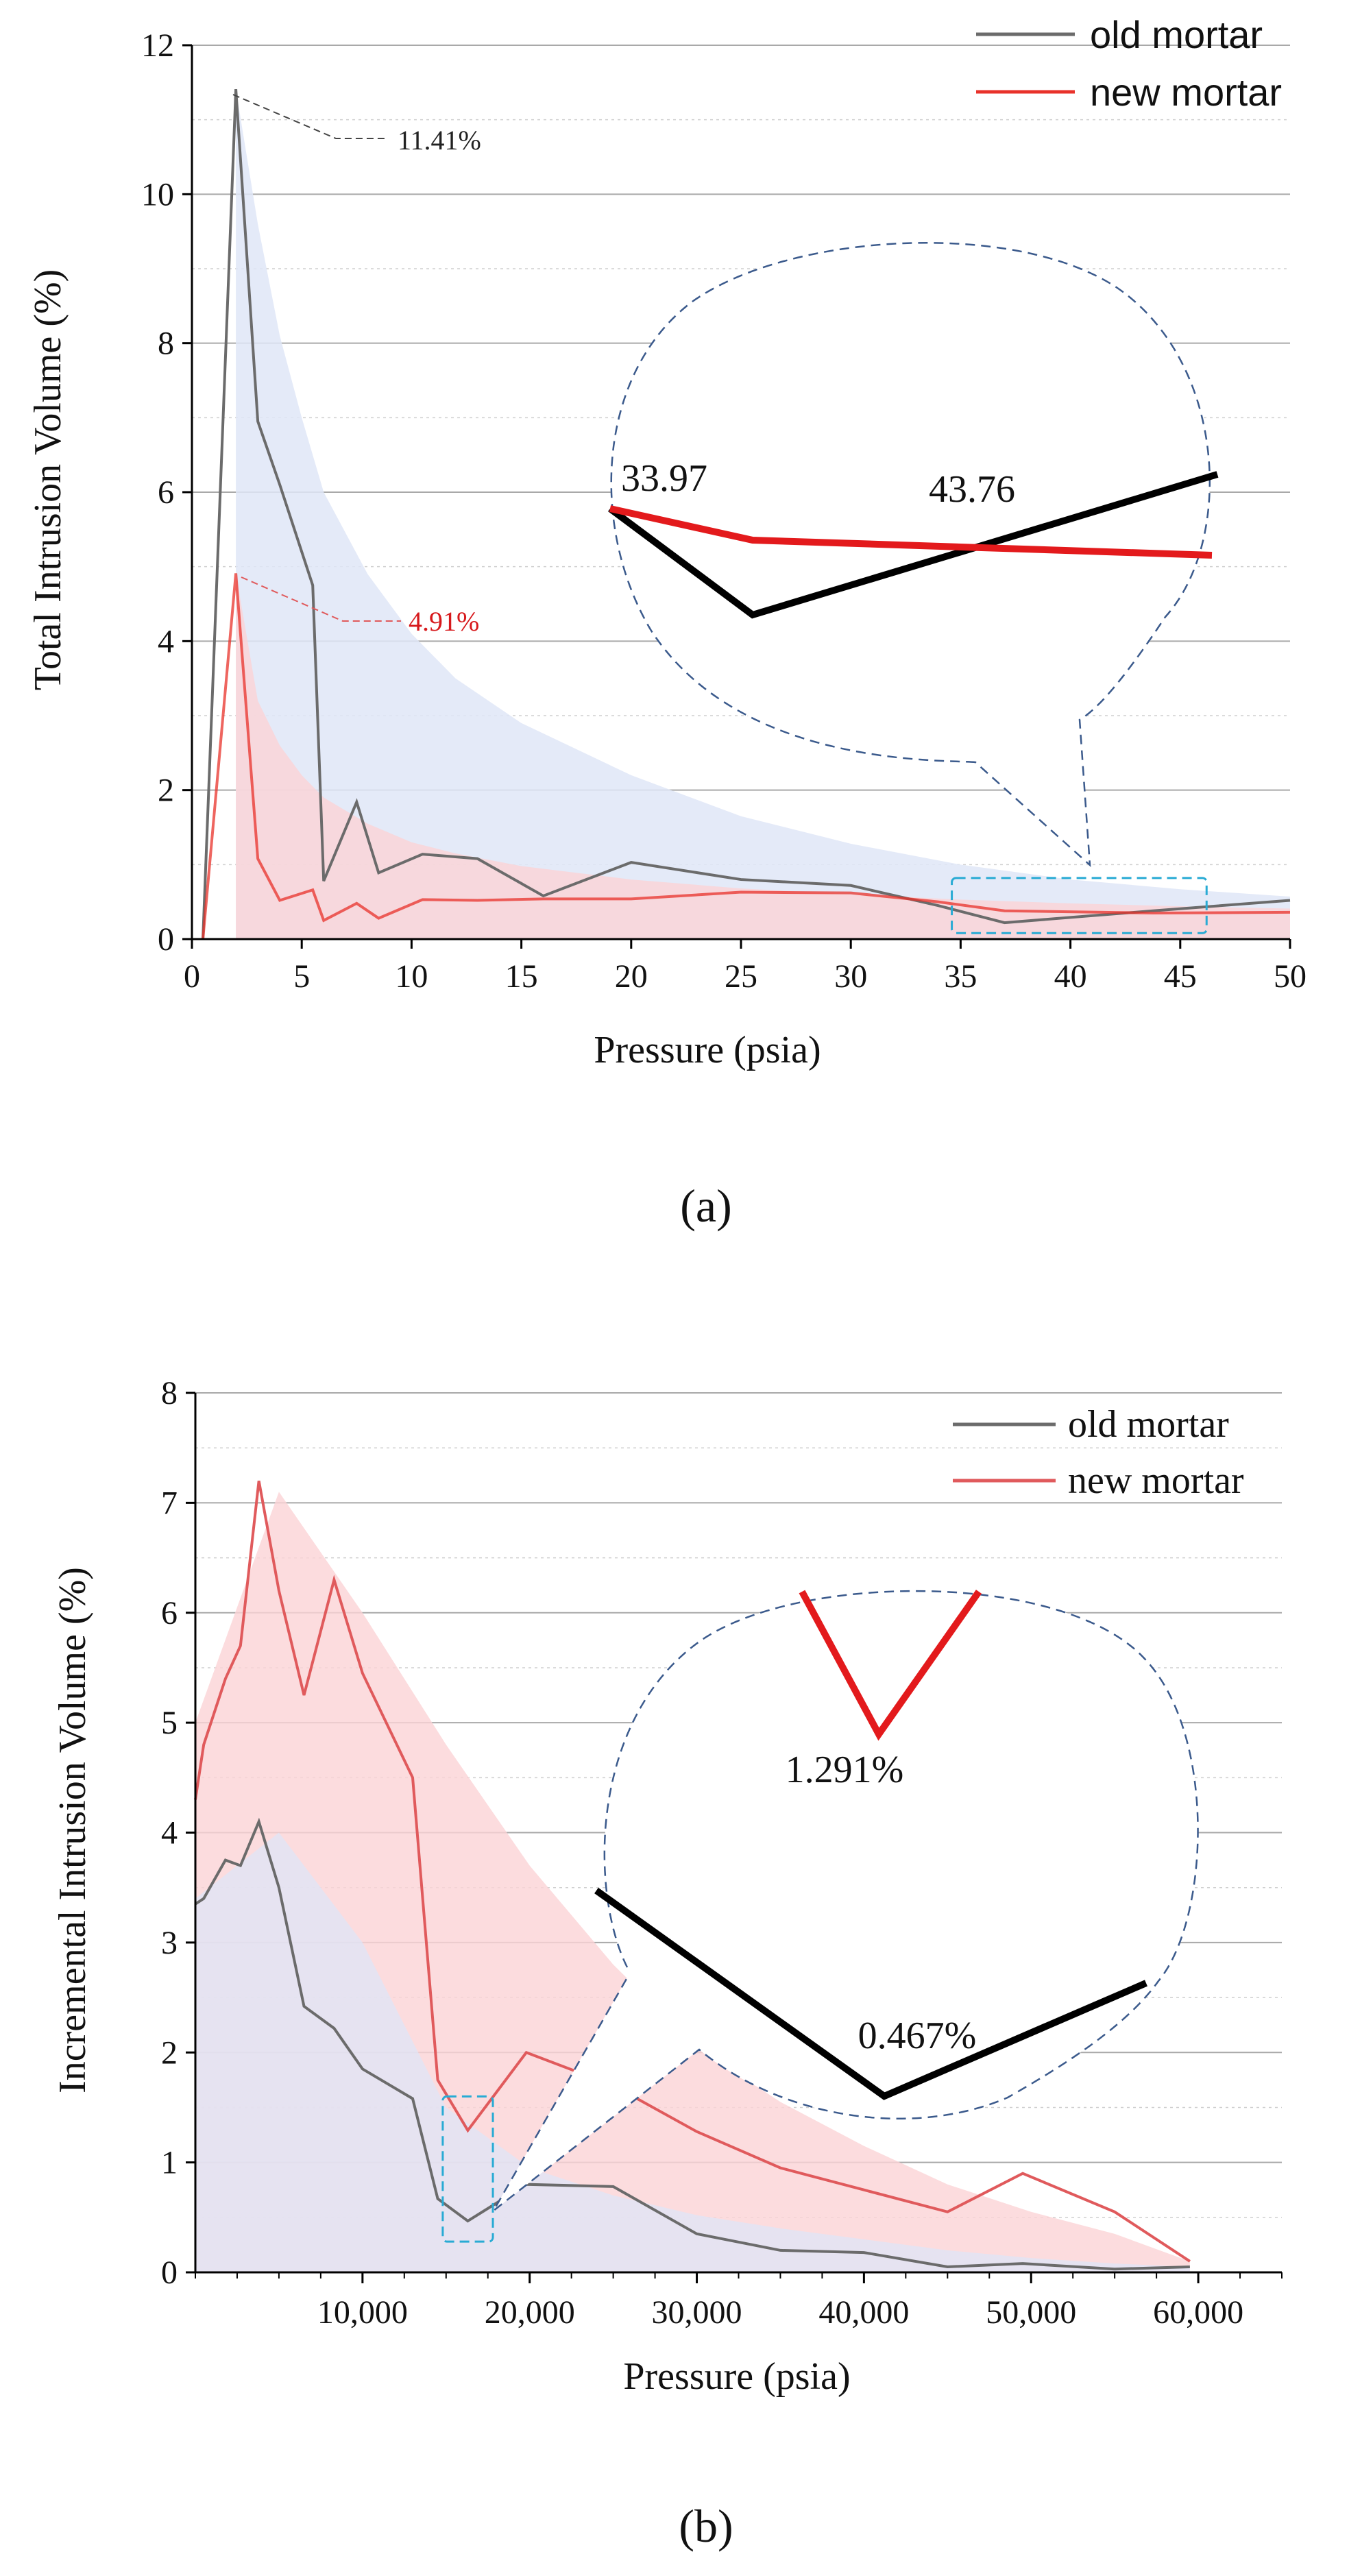 This screenshot has width=1349, height=2576. Describe the element at coordinates (169, 1393) in the screenshot. I see `b-y-tick-label: 8` at that location.